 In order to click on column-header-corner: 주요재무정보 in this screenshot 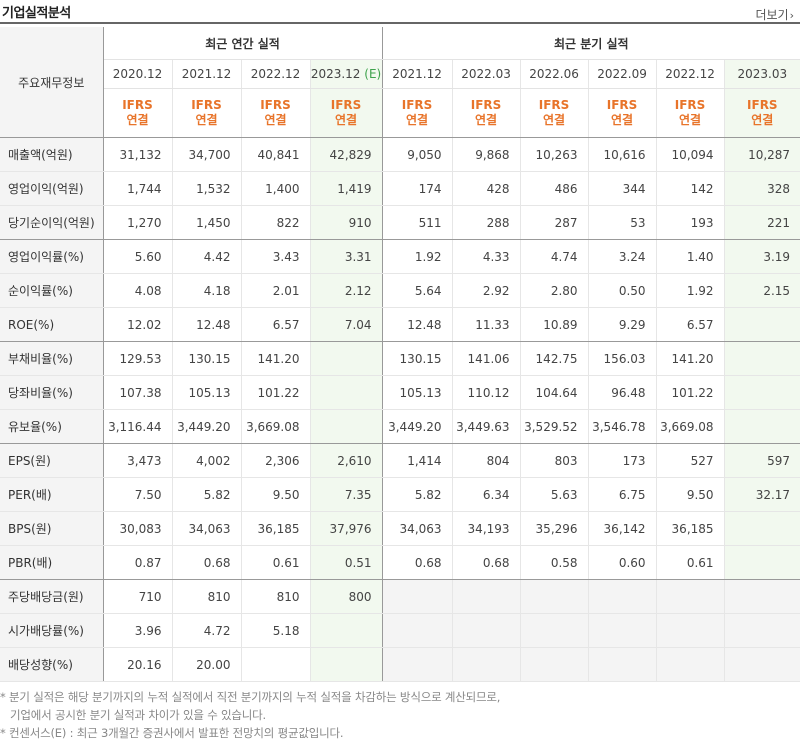, I will do `click(52, 82)`.